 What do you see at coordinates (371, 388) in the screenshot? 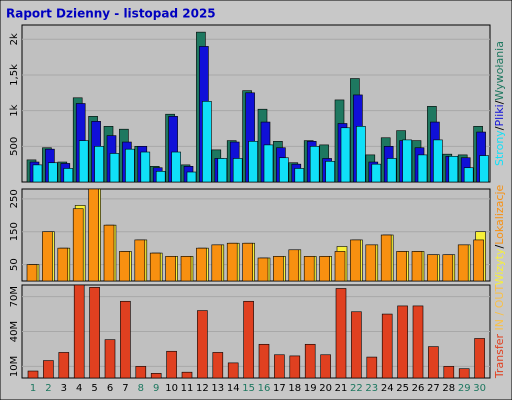
I see `x-tick-label: 23` at bounding box center [371, 388].